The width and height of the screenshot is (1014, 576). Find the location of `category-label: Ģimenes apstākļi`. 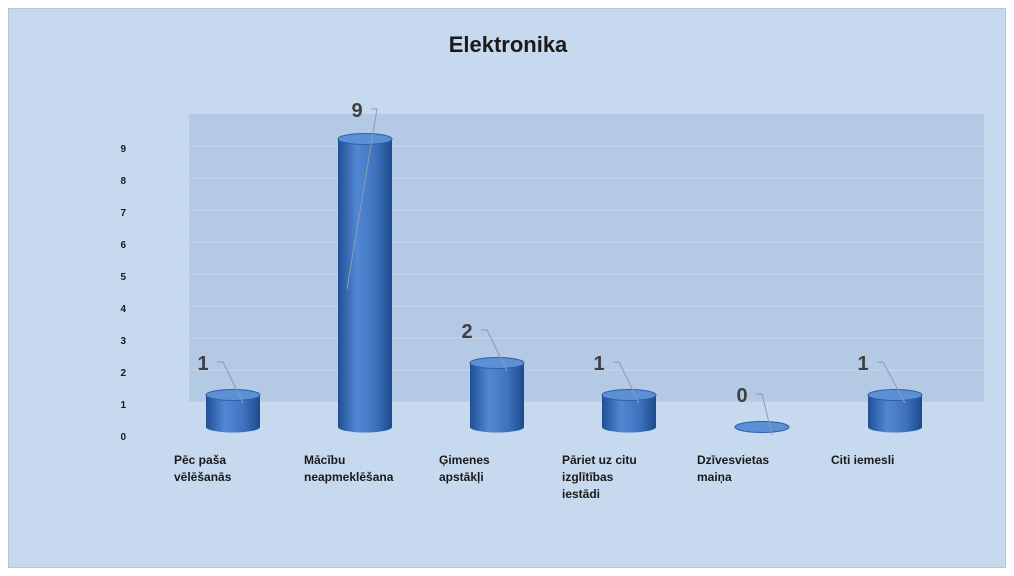

category-label: Ģimenes apstākļi is located at coordinates (464, 468).